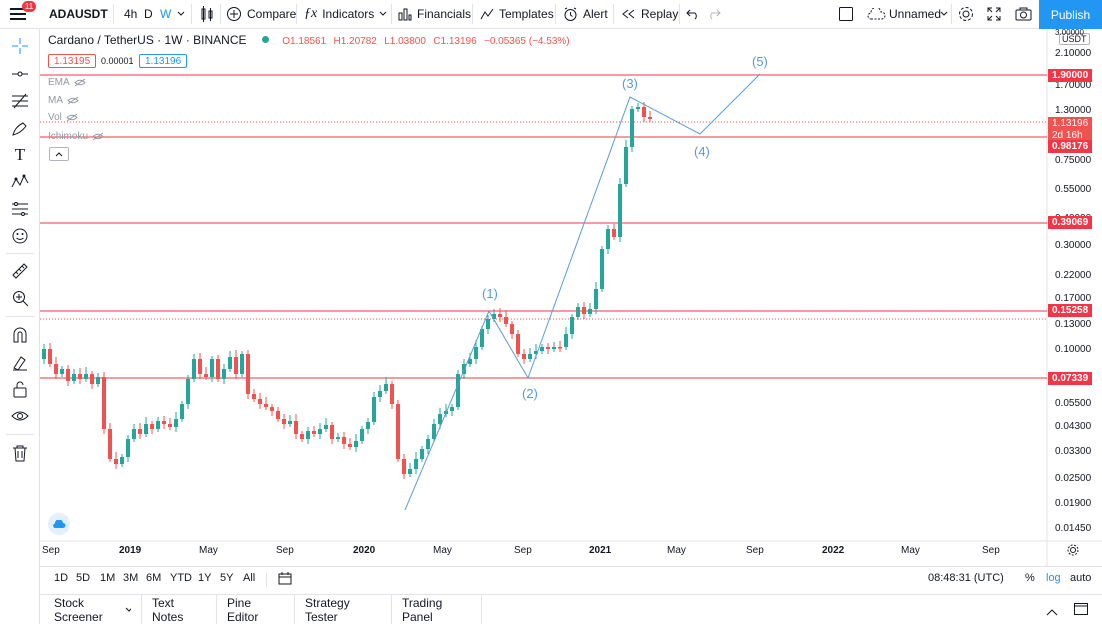 Image resolution: width=1102 pixels, height=624 pixels. I want to click on trash-icon, so click(20, 453).